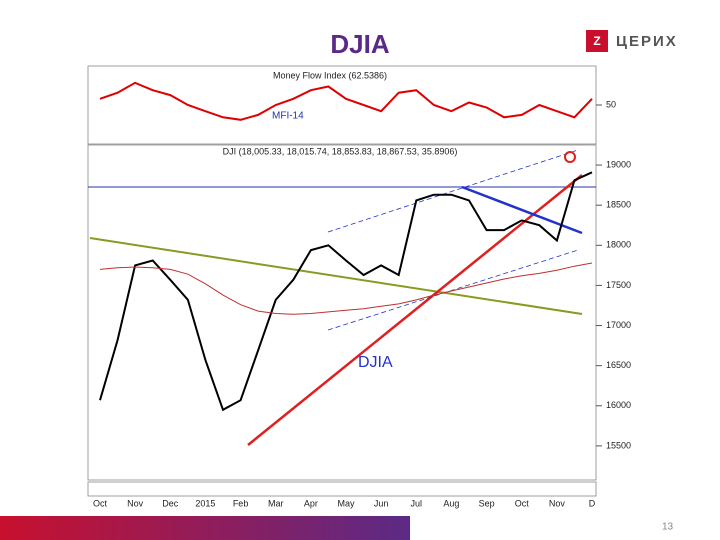 The image size is (720, 540). Describe the element at coordinates (618, 405) in the screenshot. I see `y-tick-label: 16000` at that location.